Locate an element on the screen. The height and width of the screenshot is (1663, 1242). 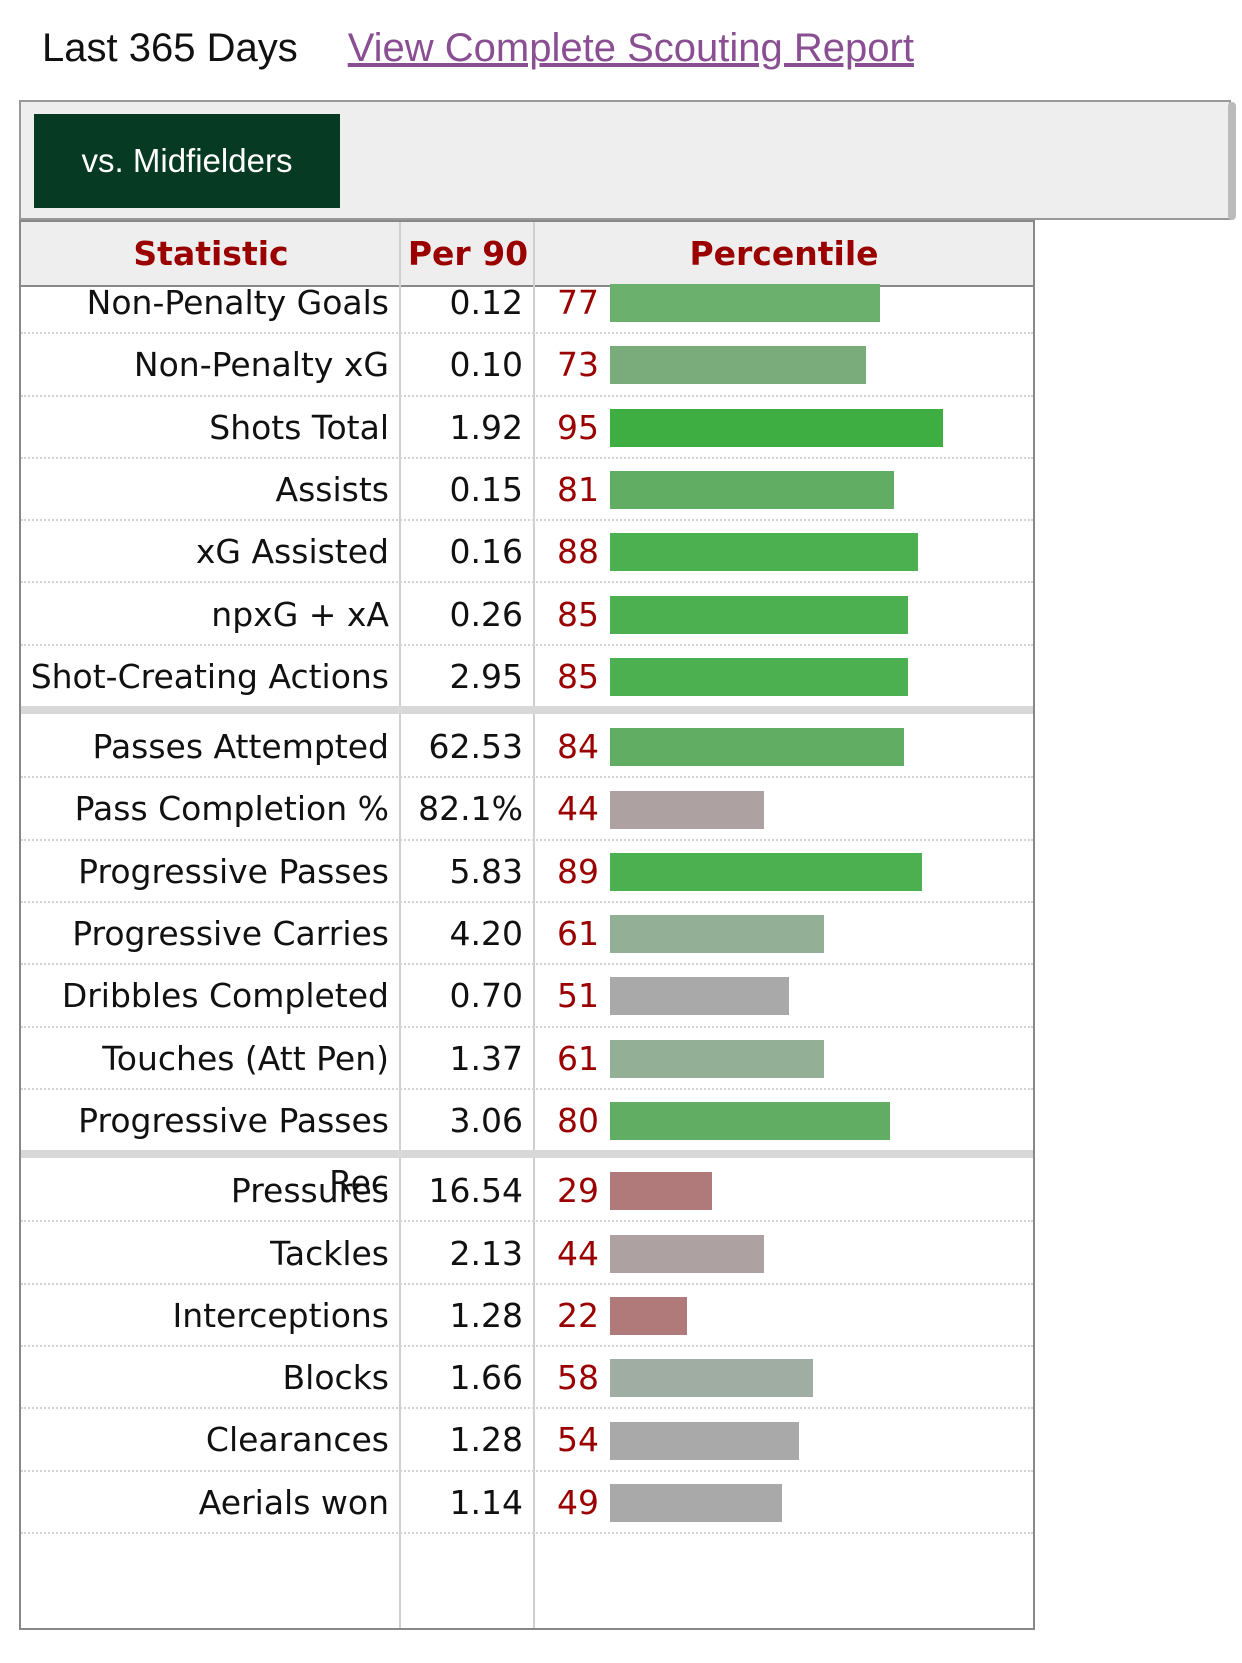
table-row: Progressive Passes 5.83 89 is located at coordinates (527, 872).